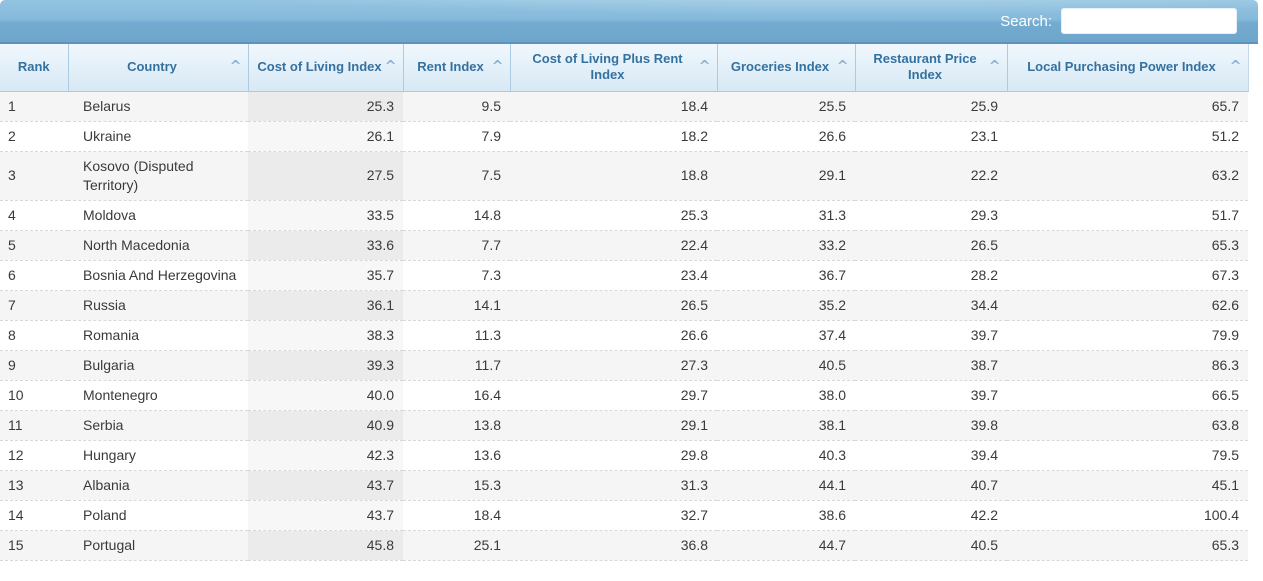 The height and width of the screenshot is (581, 1263). Describe the element at coordinates (34, 215) in the screenshot. I see `cell-rank: 4` at that location.